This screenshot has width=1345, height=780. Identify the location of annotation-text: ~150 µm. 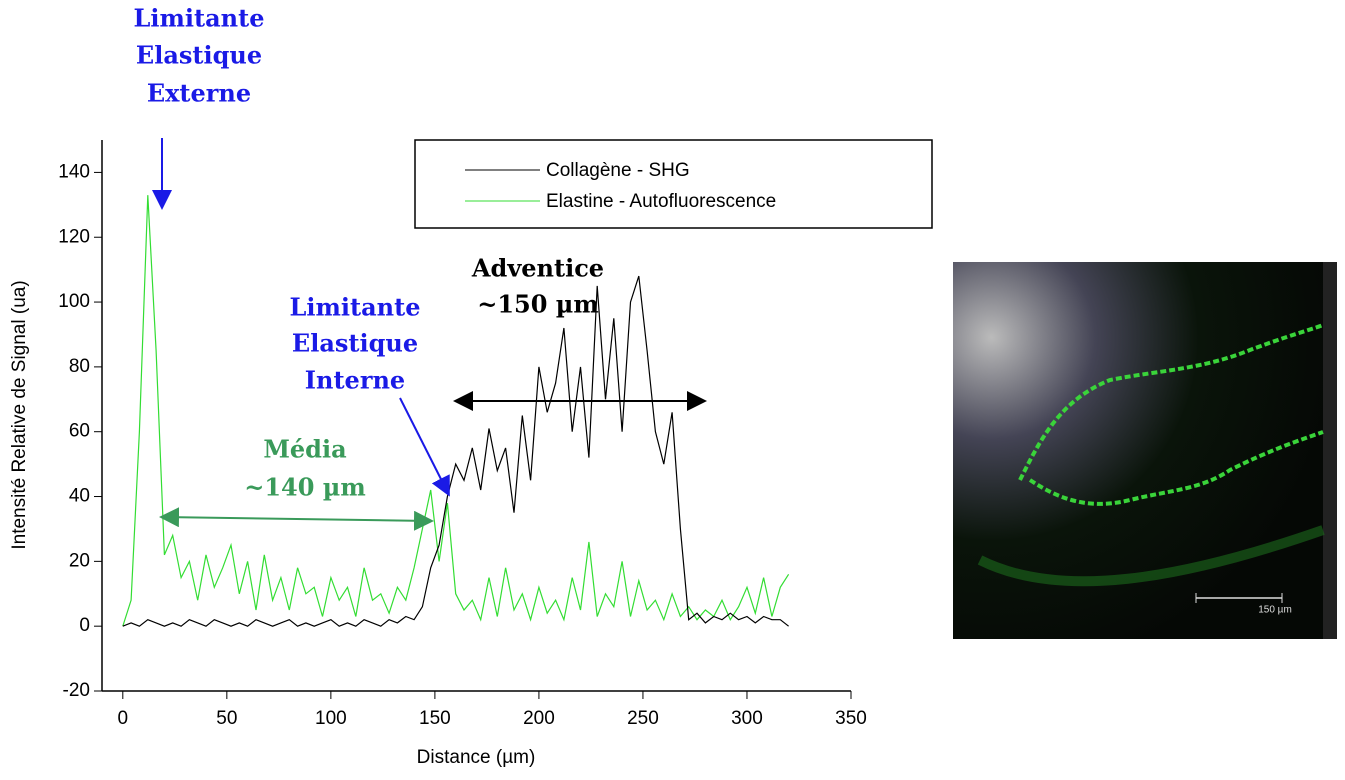
(538, 304).